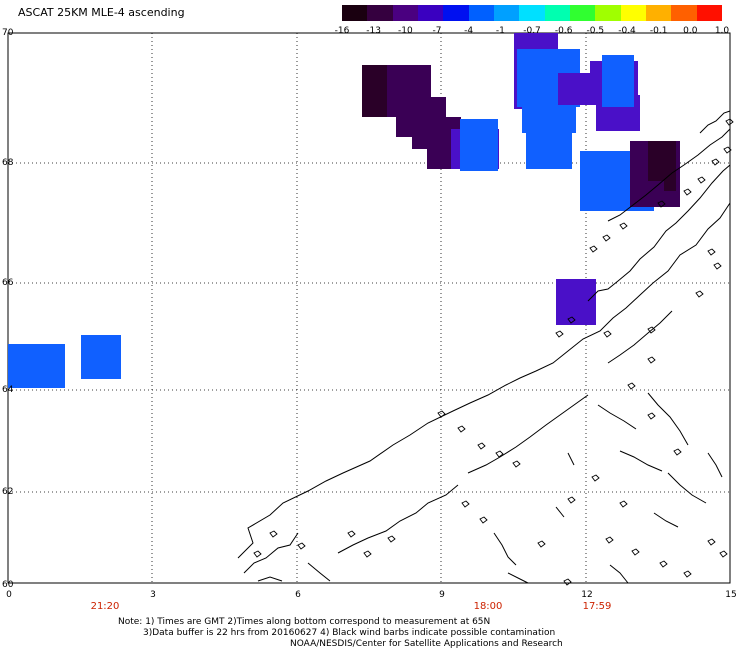  Describe the element at coordinates (374, 31) in the screenshot. I see `colorbar-label: -13` at that location.